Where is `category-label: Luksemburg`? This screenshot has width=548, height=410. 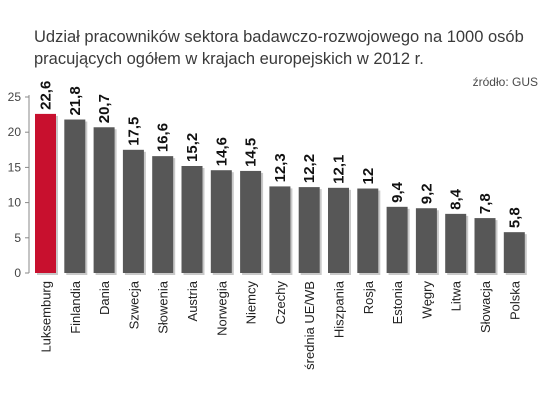 category-label: Luksemburg is located at coordinates (46, 317).